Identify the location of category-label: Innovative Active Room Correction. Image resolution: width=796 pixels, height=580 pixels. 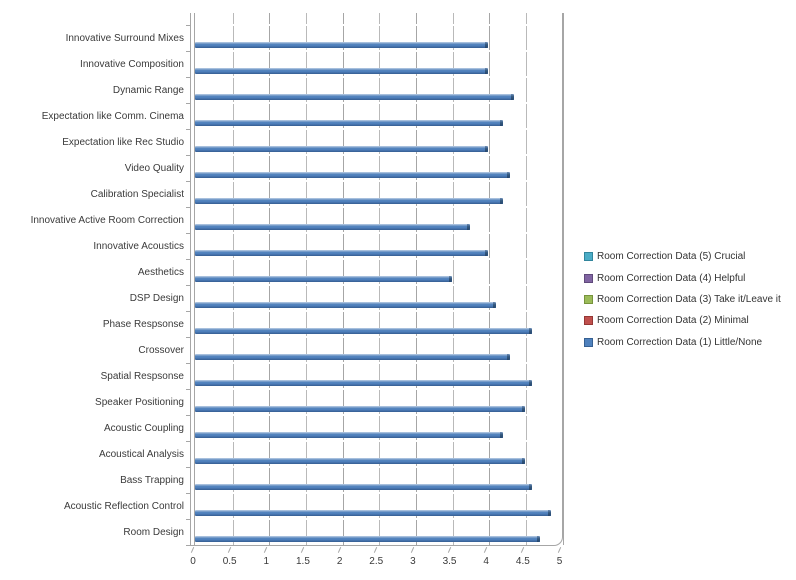
(107, 220).